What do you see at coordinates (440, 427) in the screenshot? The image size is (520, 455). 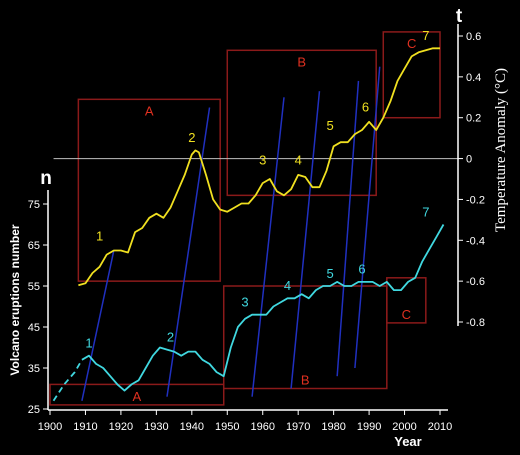 I see `x-tick-label-2010: 2010` at bounding box center [440, 427].